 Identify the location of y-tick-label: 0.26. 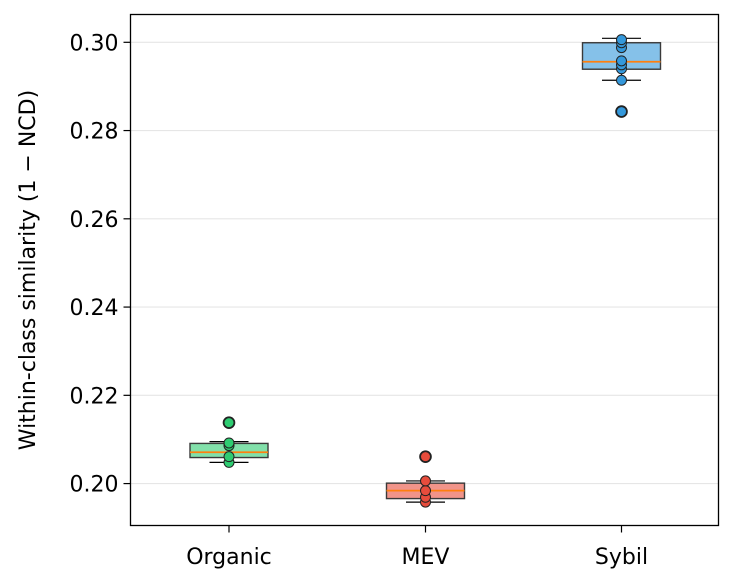
(94, 220).